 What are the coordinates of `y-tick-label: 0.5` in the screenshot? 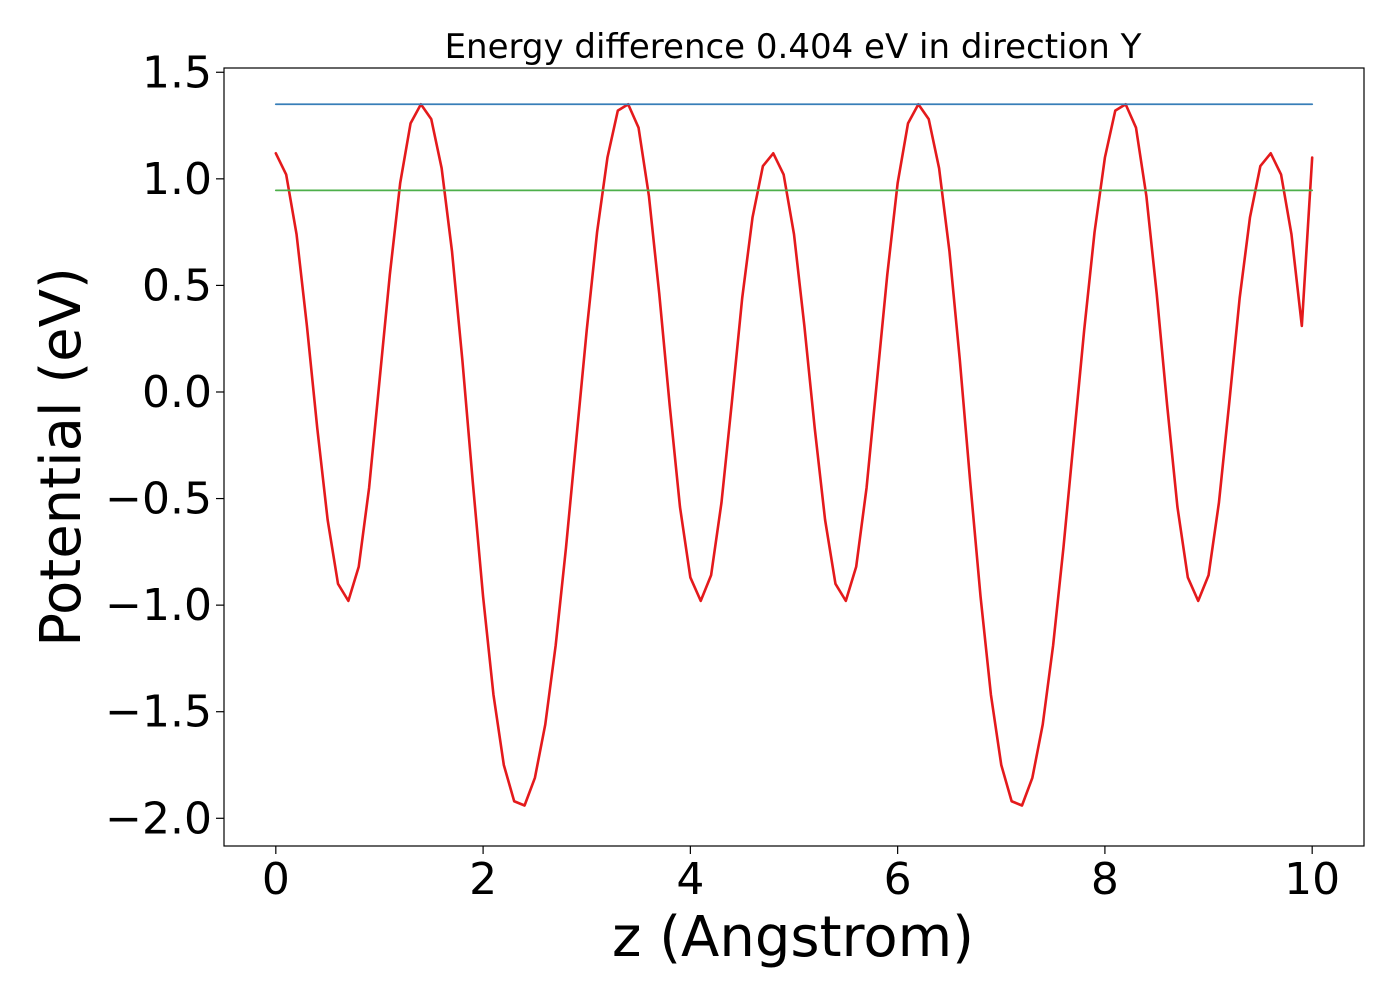 It's located at (177, 285).